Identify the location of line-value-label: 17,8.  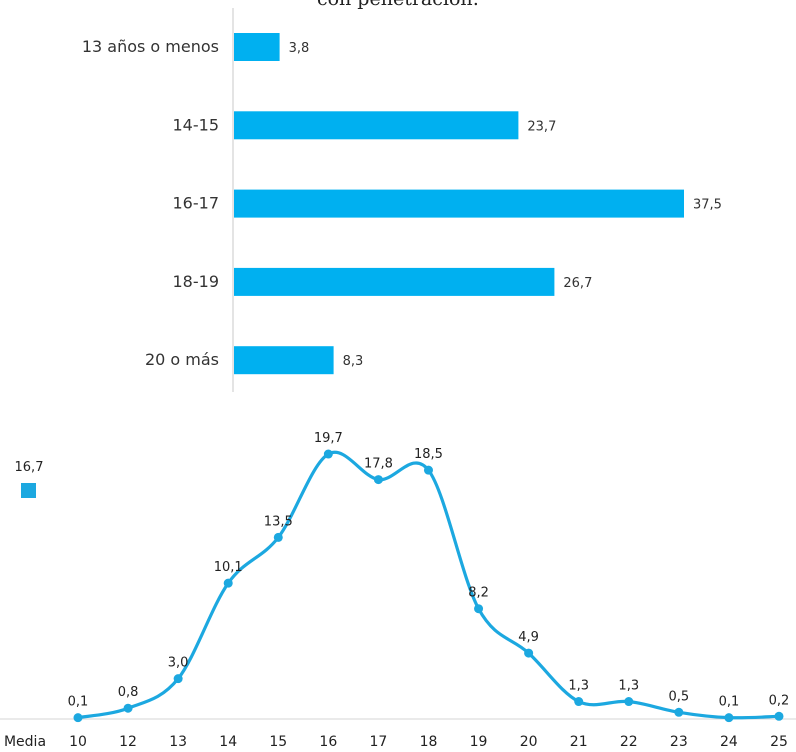
(378, 464).